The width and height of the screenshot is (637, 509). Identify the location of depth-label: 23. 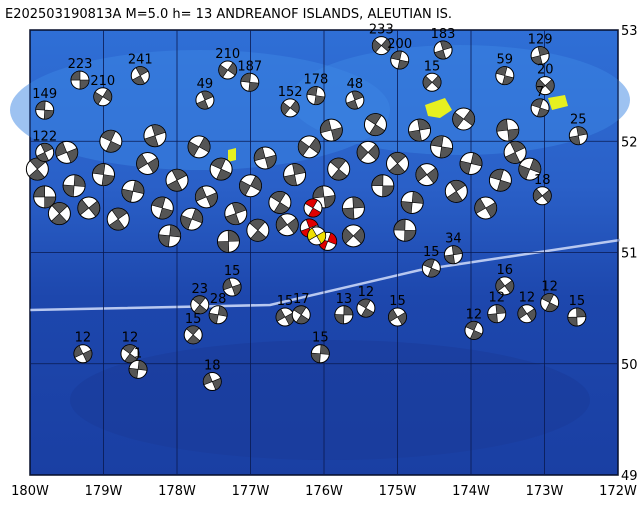
(200, 289).